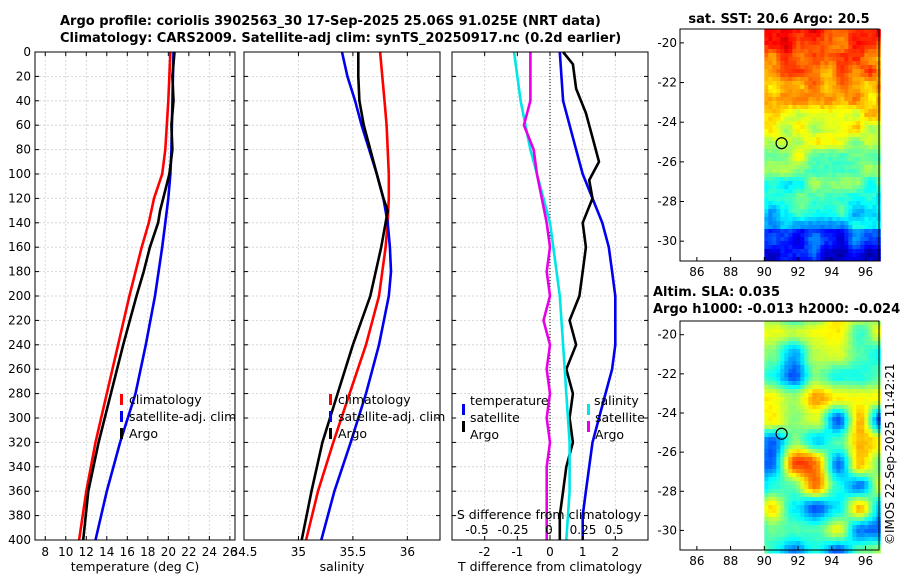 The image size is (900, 580). I want to click on y-tick-label: 100, so click(19, 174).